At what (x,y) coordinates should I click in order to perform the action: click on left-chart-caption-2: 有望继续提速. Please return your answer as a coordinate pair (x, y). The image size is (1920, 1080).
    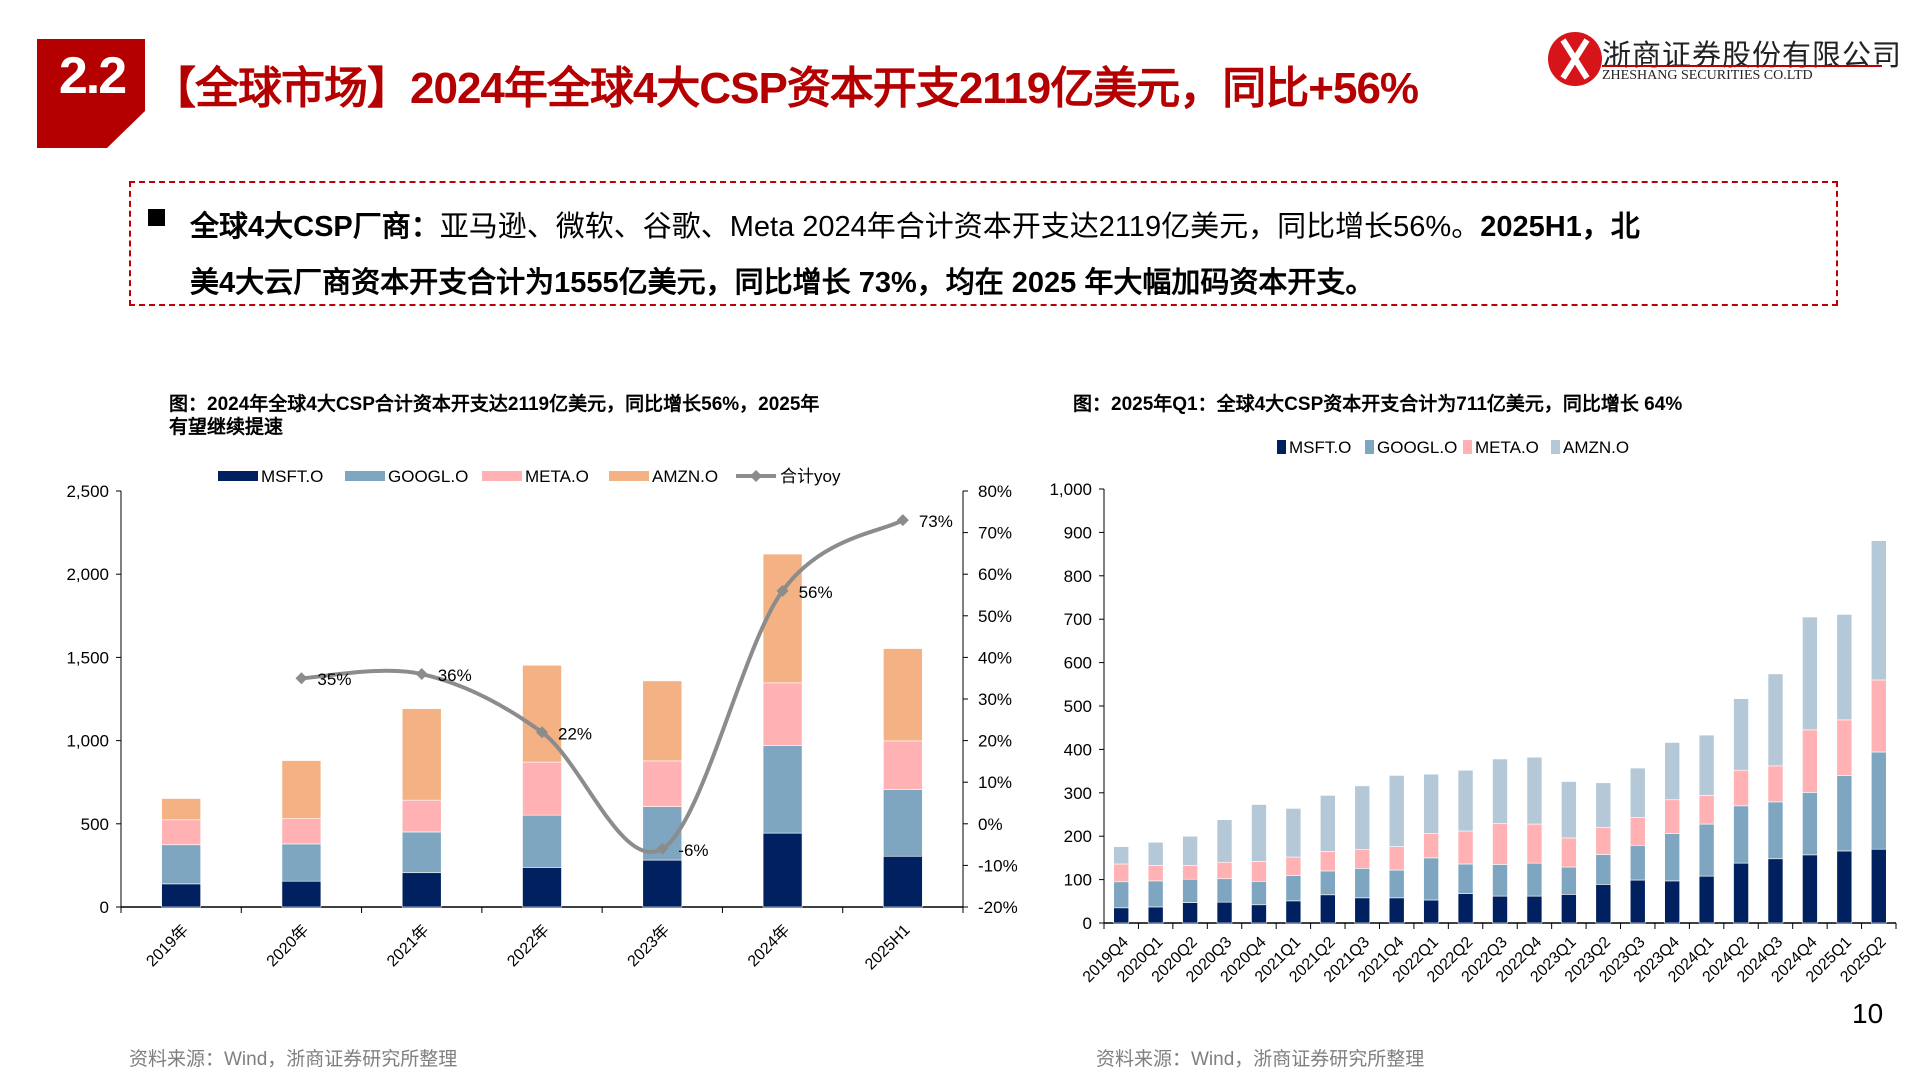
    Looking at the image, I should click on (226, 427).